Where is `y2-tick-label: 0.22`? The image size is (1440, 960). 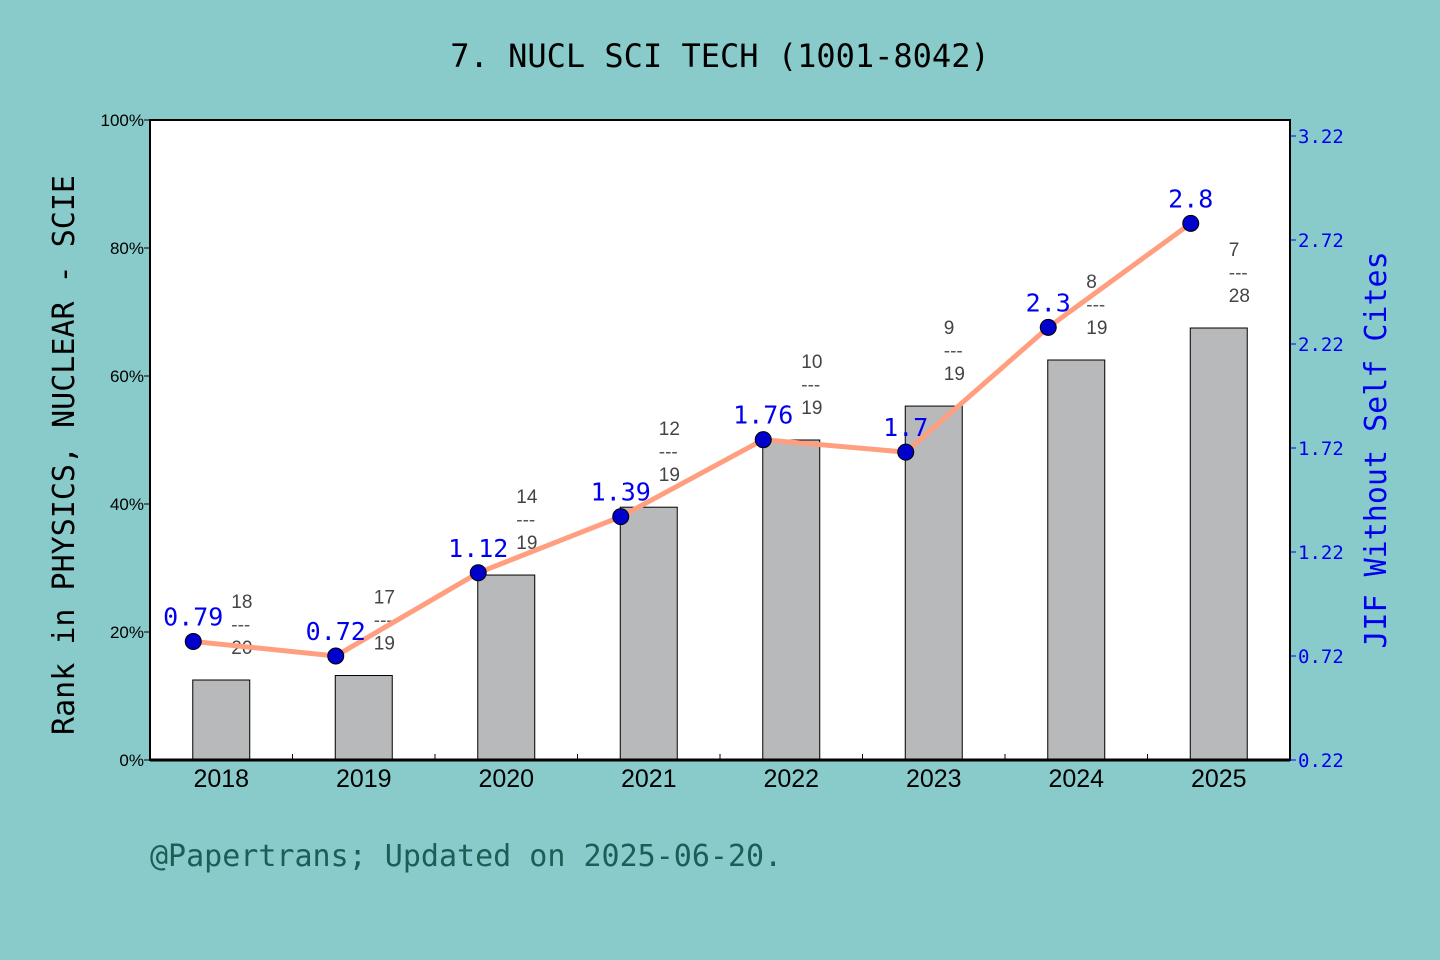
y2-tick-label: 0.22 is located at coordinates (1321, 761).